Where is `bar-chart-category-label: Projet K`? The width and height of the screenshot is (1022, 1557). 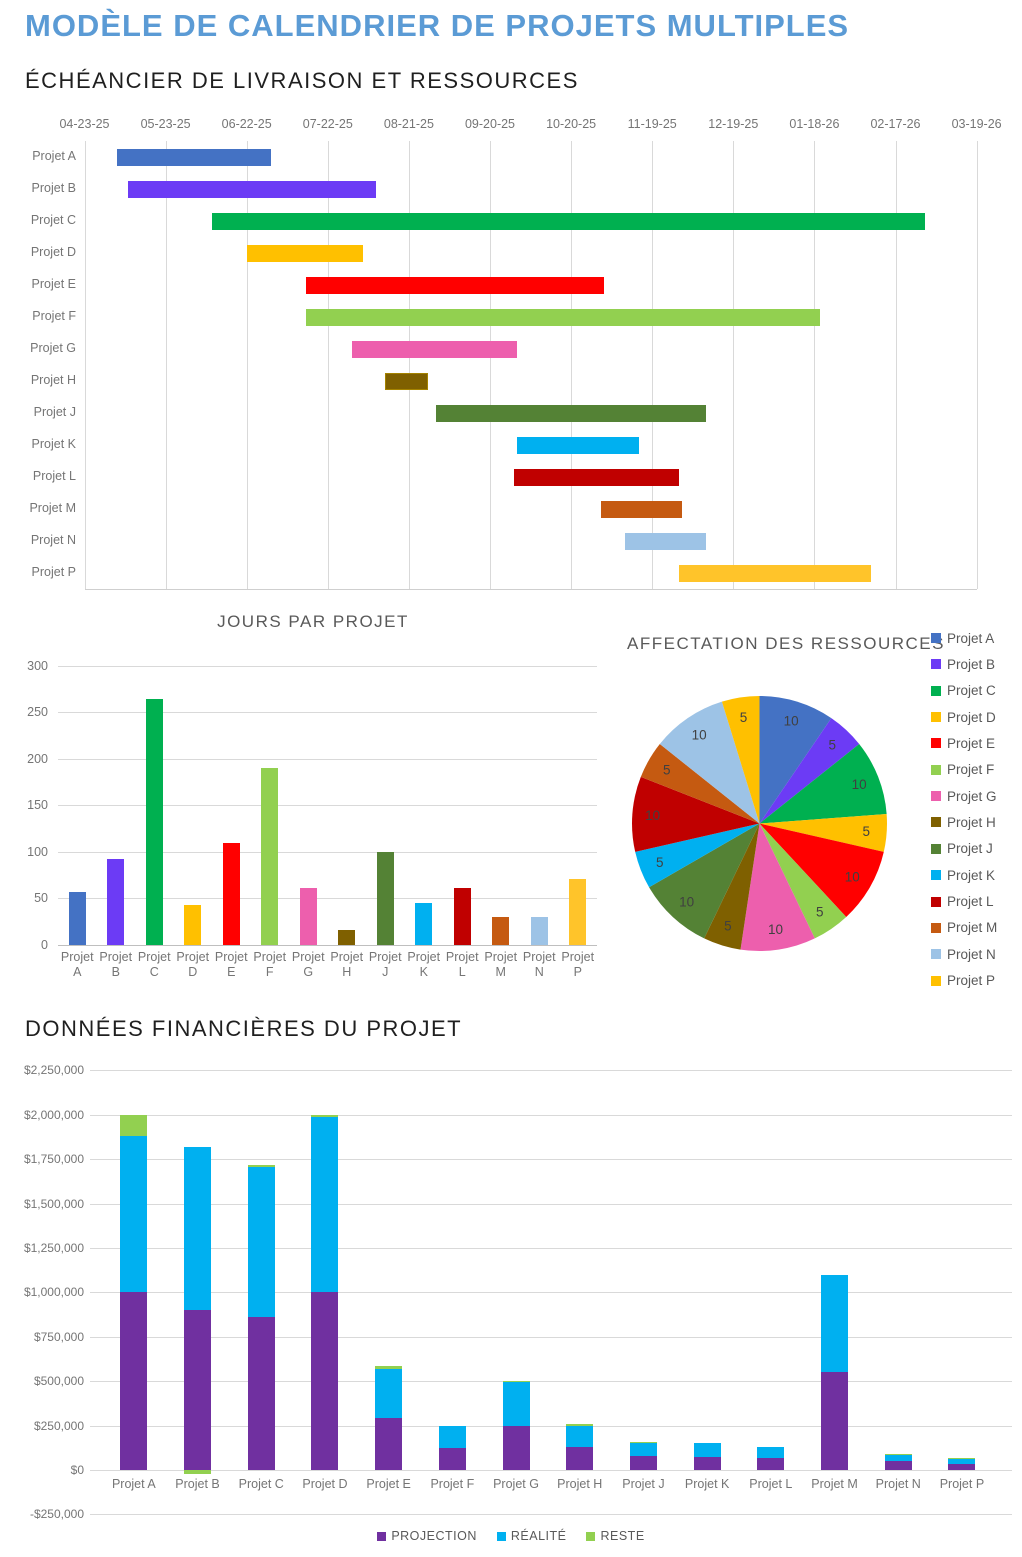
bar-chart-category-label: Projet K is located at coordinates (424, 964).